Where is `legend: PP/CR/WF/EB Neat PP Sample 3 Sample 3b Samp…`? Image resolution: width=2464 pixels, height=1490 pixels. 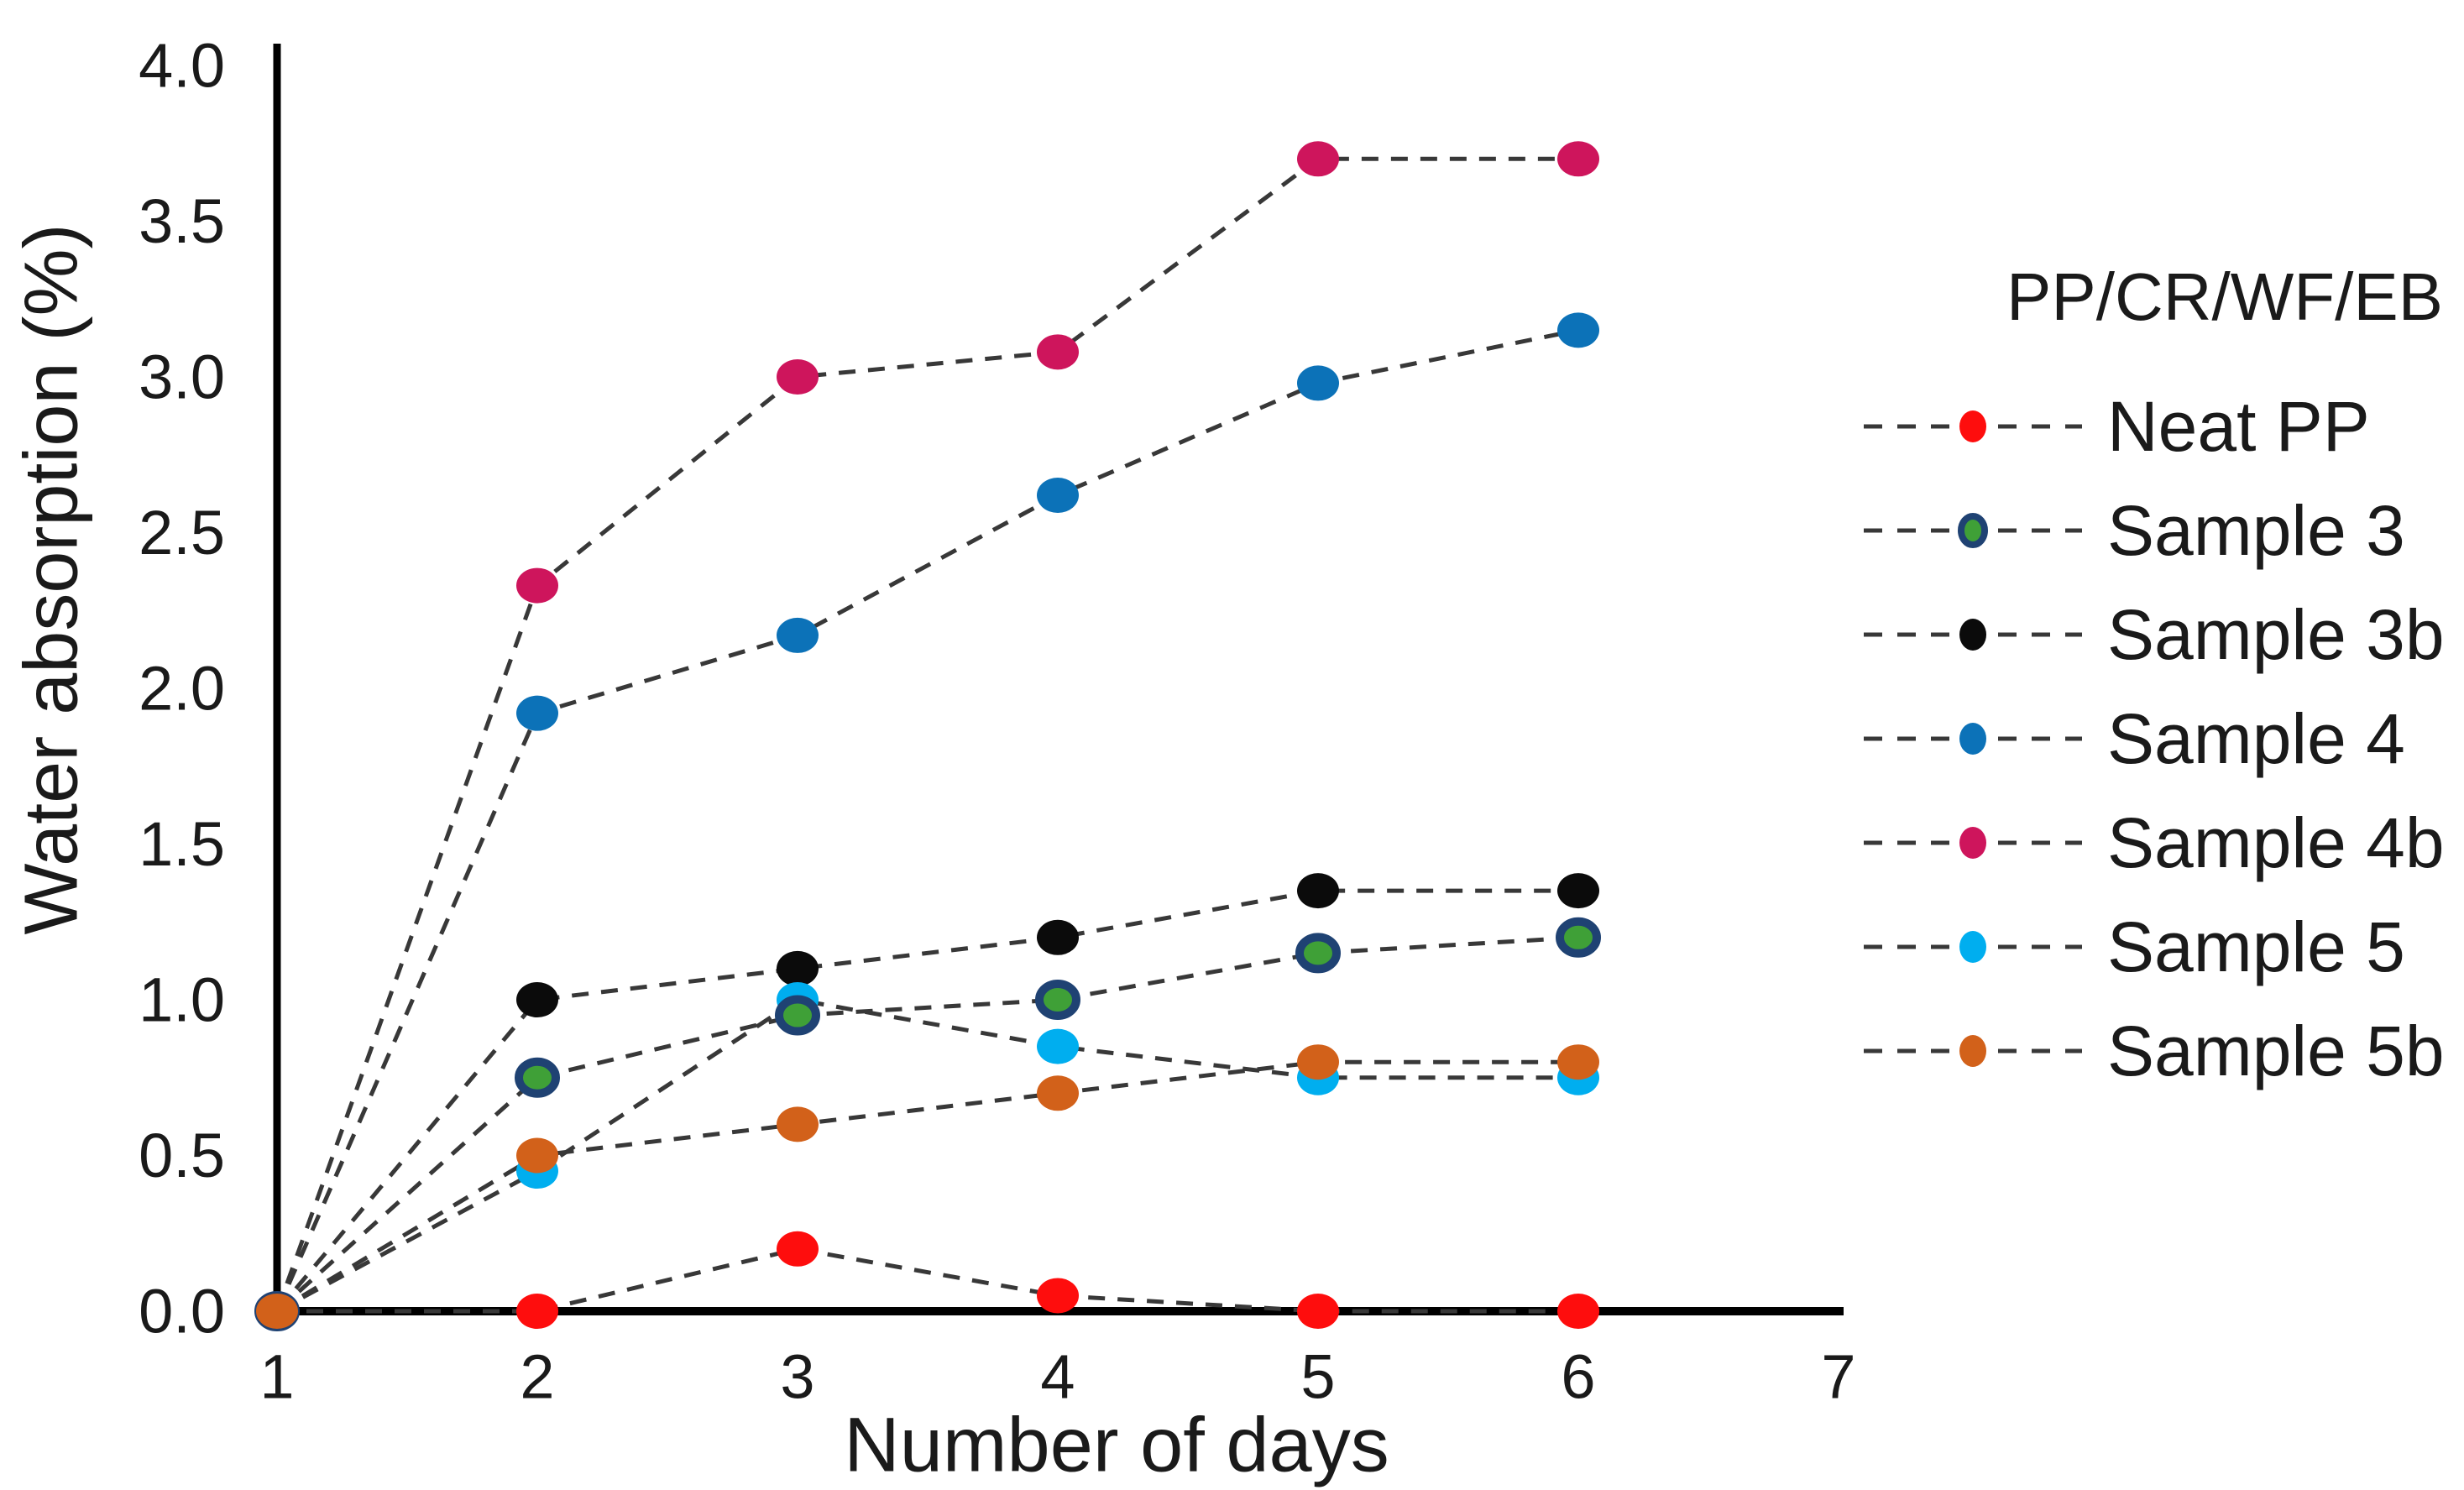 legend: PP/CR/WF/EB Neat PP Sample 3 Sample 3b Samp… is located at coordinates (2157, 676).